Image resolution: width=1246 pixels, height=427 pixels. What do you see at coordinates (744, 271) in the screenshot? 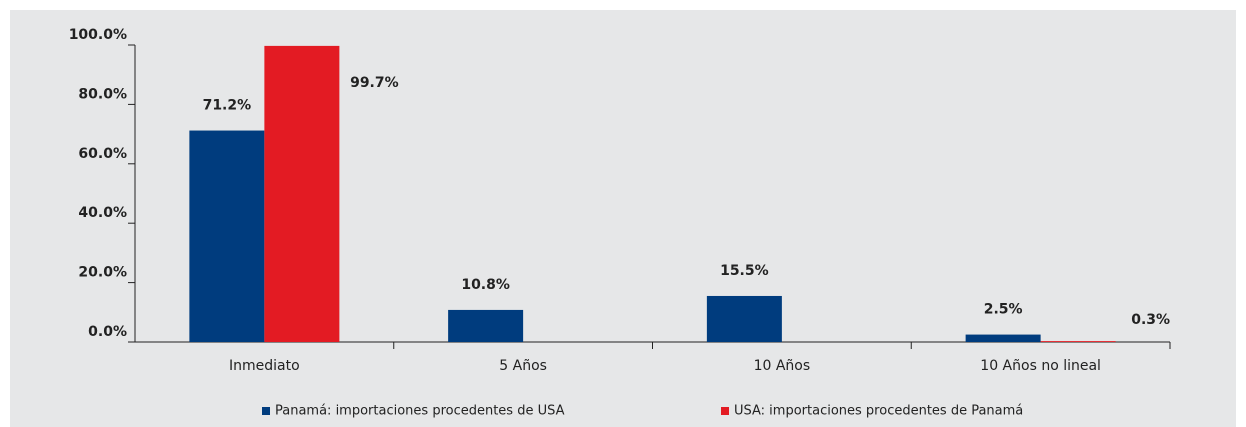
I see `data-label: 15.5%` at bounding box center [744, 271].